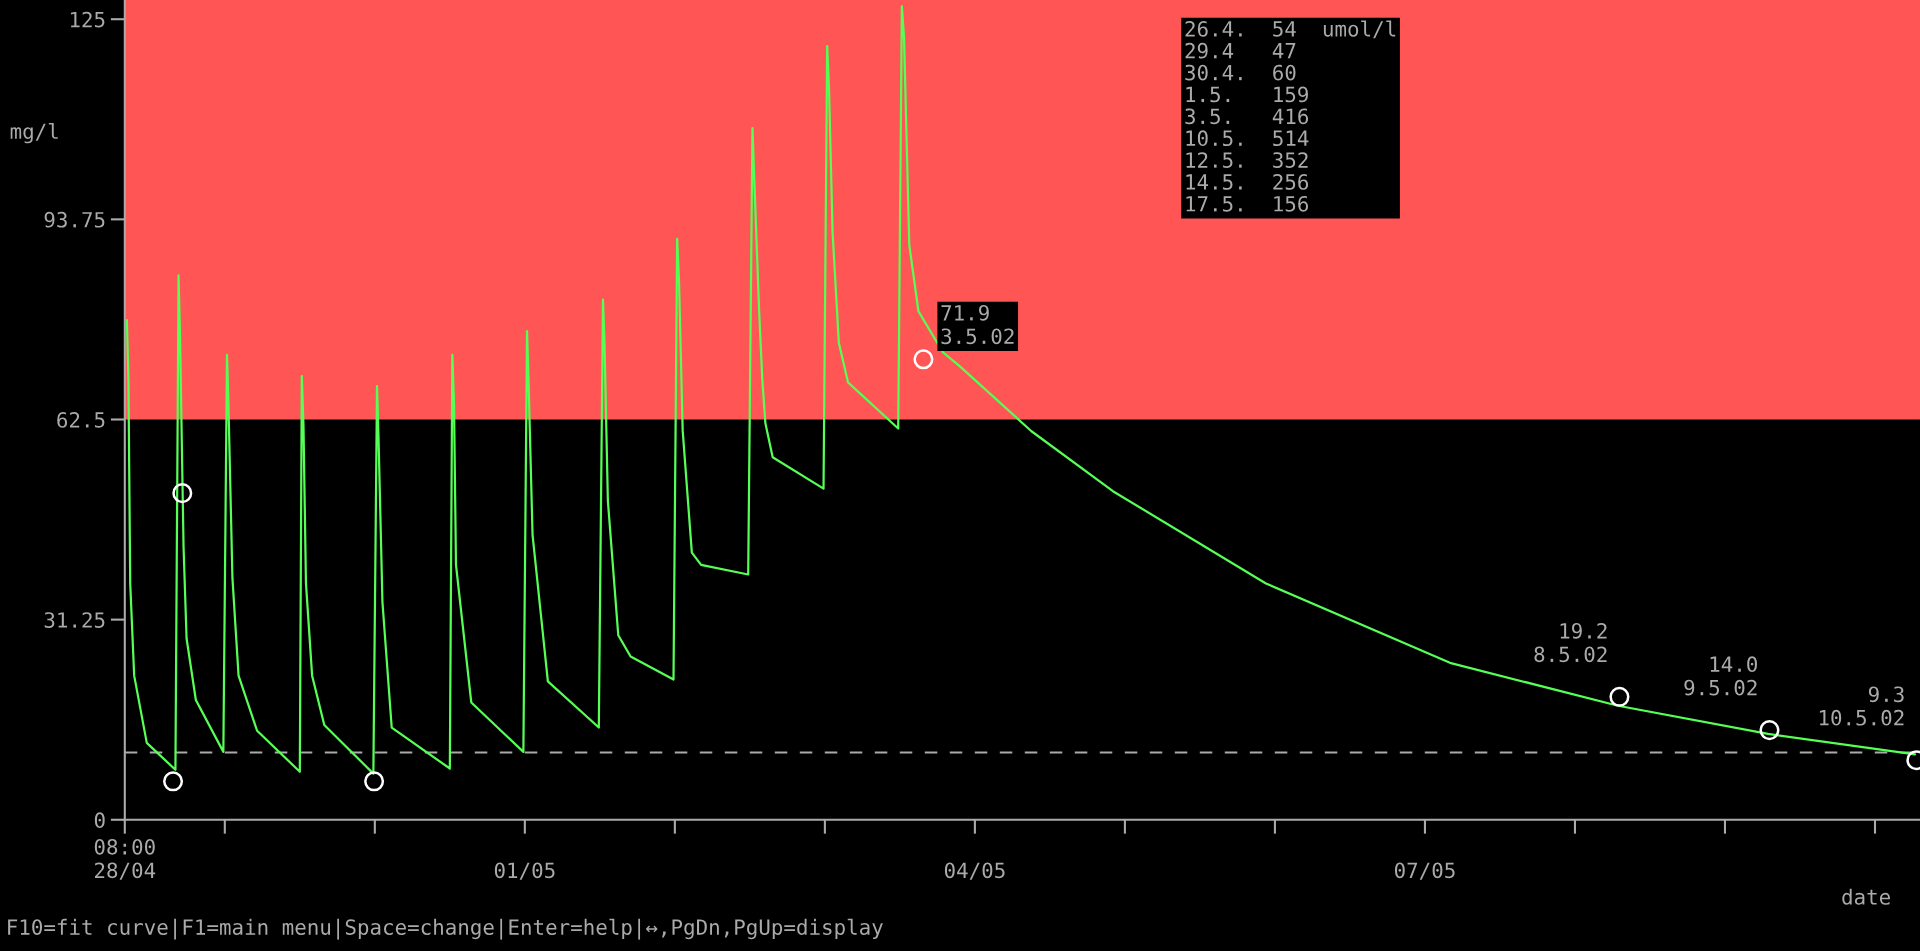 This screenshot has width=1920, height=951. What do you see at coordinates (1861, 706) in the screenshot?
I see `annotation: 9.3 10.5.02` at bounding box center [1861, 706].